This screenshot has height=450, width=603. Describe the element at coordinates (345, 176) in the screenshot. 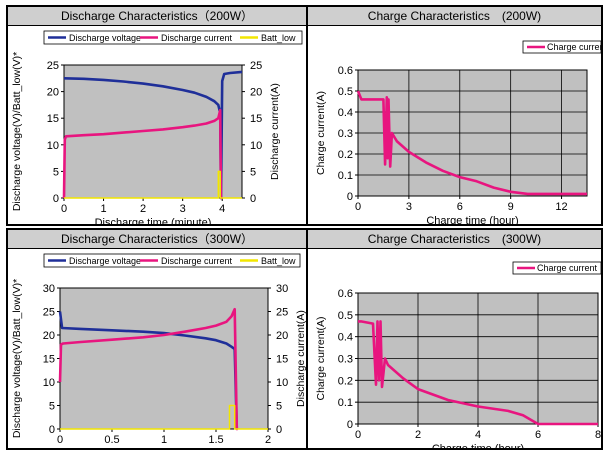

I see `y-tick-label: 0.1` at that location.